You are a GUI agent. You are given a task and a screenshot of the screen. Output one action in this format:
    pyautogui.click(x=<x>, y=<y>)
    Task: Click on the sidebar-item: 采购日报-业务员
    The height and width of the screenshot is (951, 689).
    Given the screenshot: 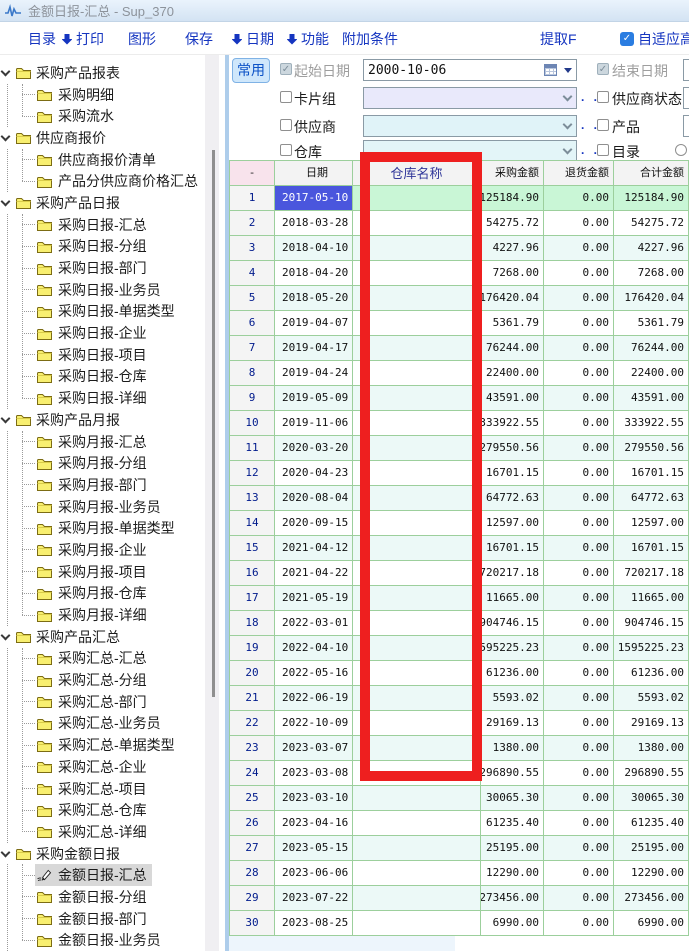 What is the action you would take?
    pyautogui.click(x=102, y=290)
    